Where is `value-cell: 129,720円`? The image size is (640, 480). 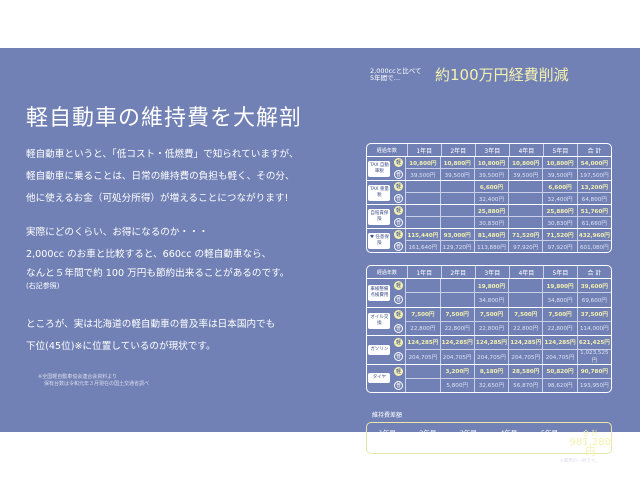 value-cell: 129,720円 is located at coordinates (456, 246).